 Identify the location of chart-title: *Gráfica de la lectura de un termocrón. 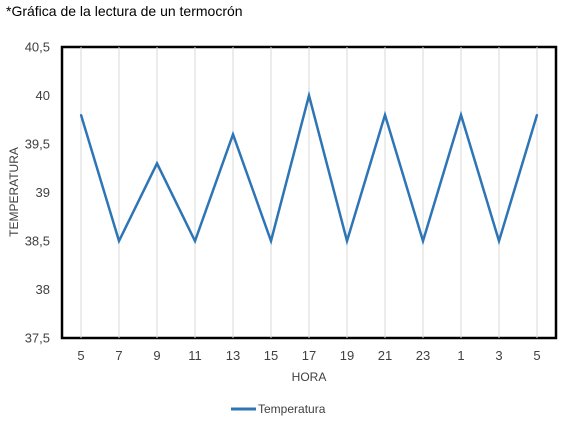
(124, 11).